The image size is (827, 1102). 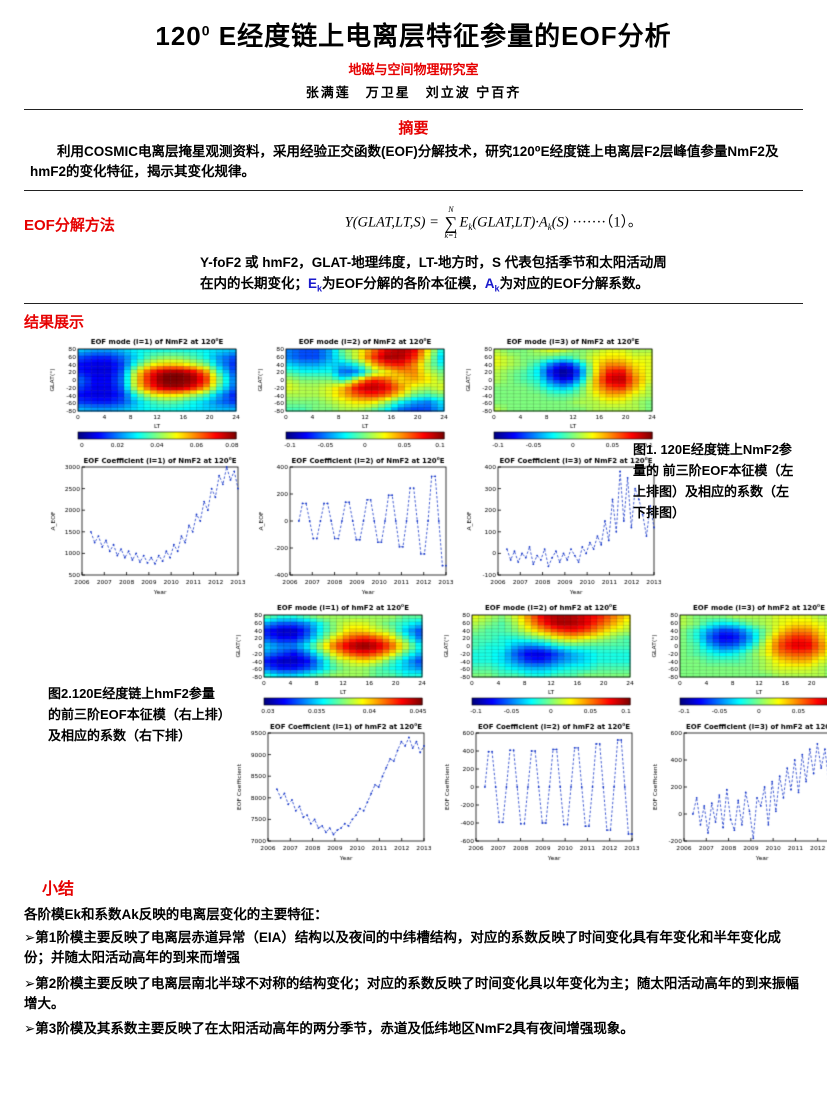 What do you see at coordinates (54, 323) in the screenshot?
I see `results-heading: 结果展示` at bounding box center [54, 323].